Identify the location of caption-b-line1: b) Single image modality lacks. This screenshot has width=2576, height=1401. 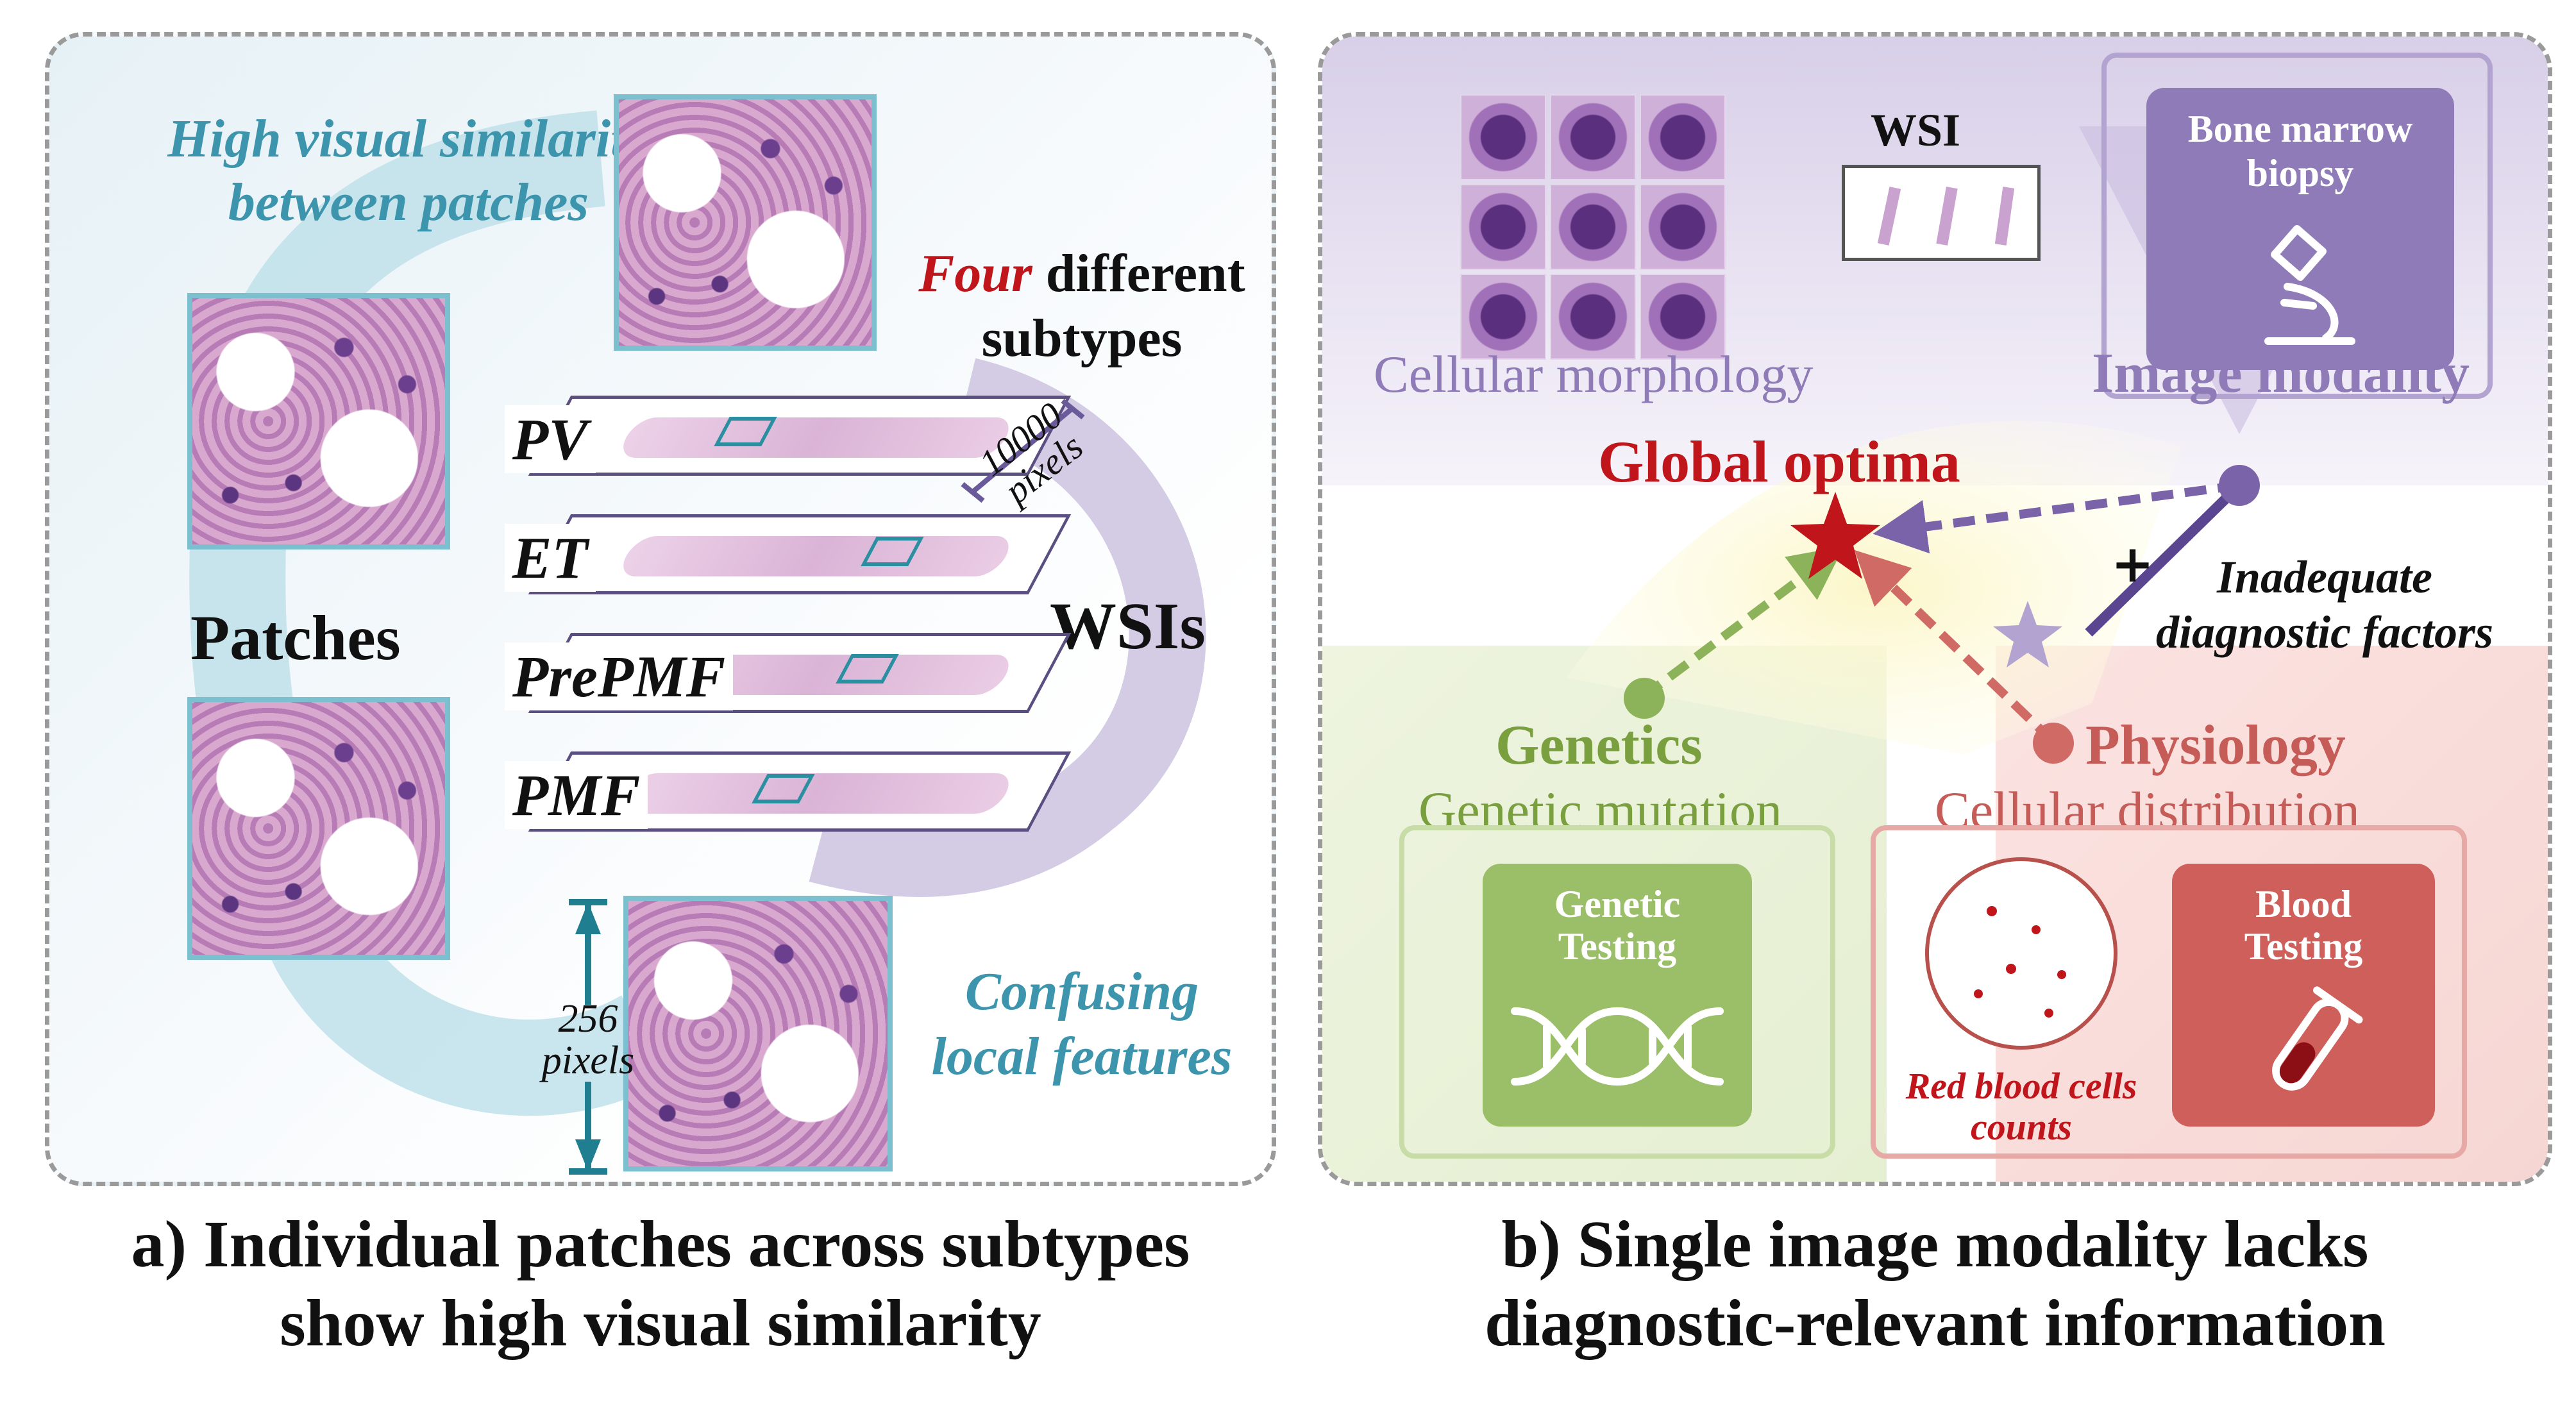
(1935, 1244).